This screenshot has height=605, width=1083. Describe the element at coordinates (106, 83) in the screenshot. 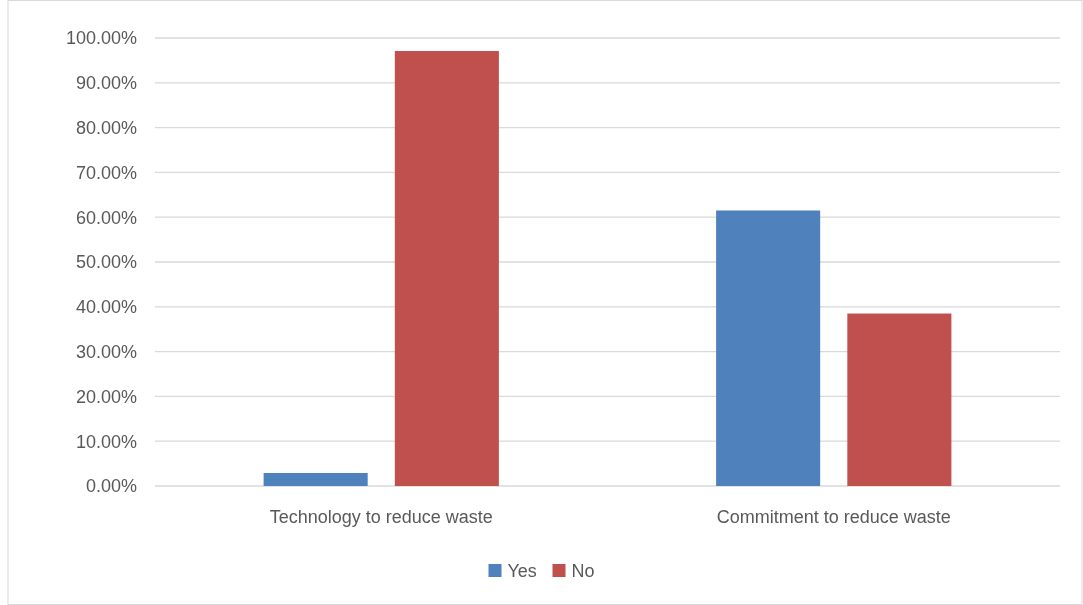

I see `y-tick-label: 90.00%` at that location.